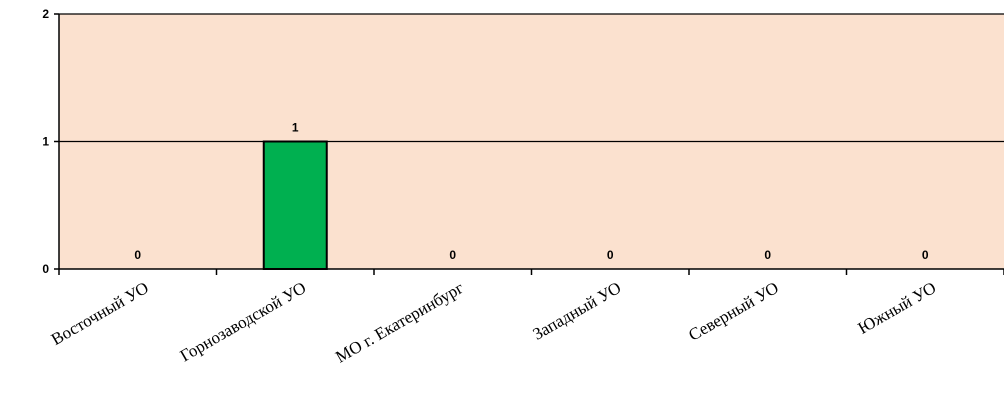 This screenshot has height=407, width=1004. I want to click on data-label-5: 0, so click(925, 255).